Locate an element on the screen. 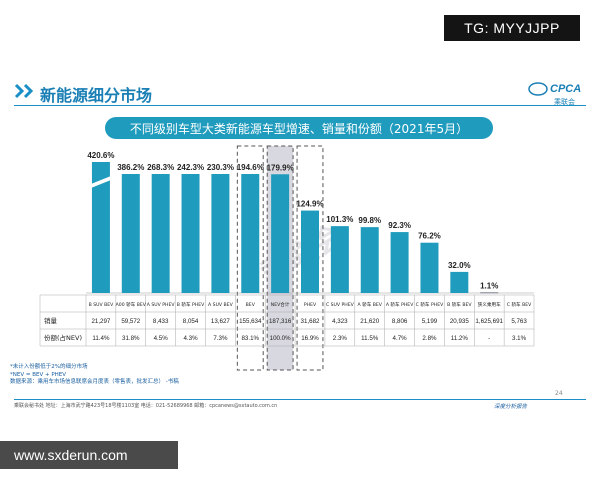 Image resolution: width=600 pixels, height=480 pixels. share-cell: 4.7% is located at coordinates (400, 338).